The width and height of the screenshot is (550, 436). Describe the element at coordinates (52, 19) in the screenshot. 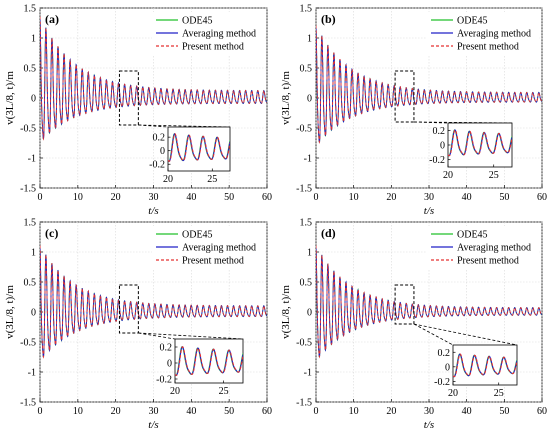

I see `panel-label: (a)` at that location.